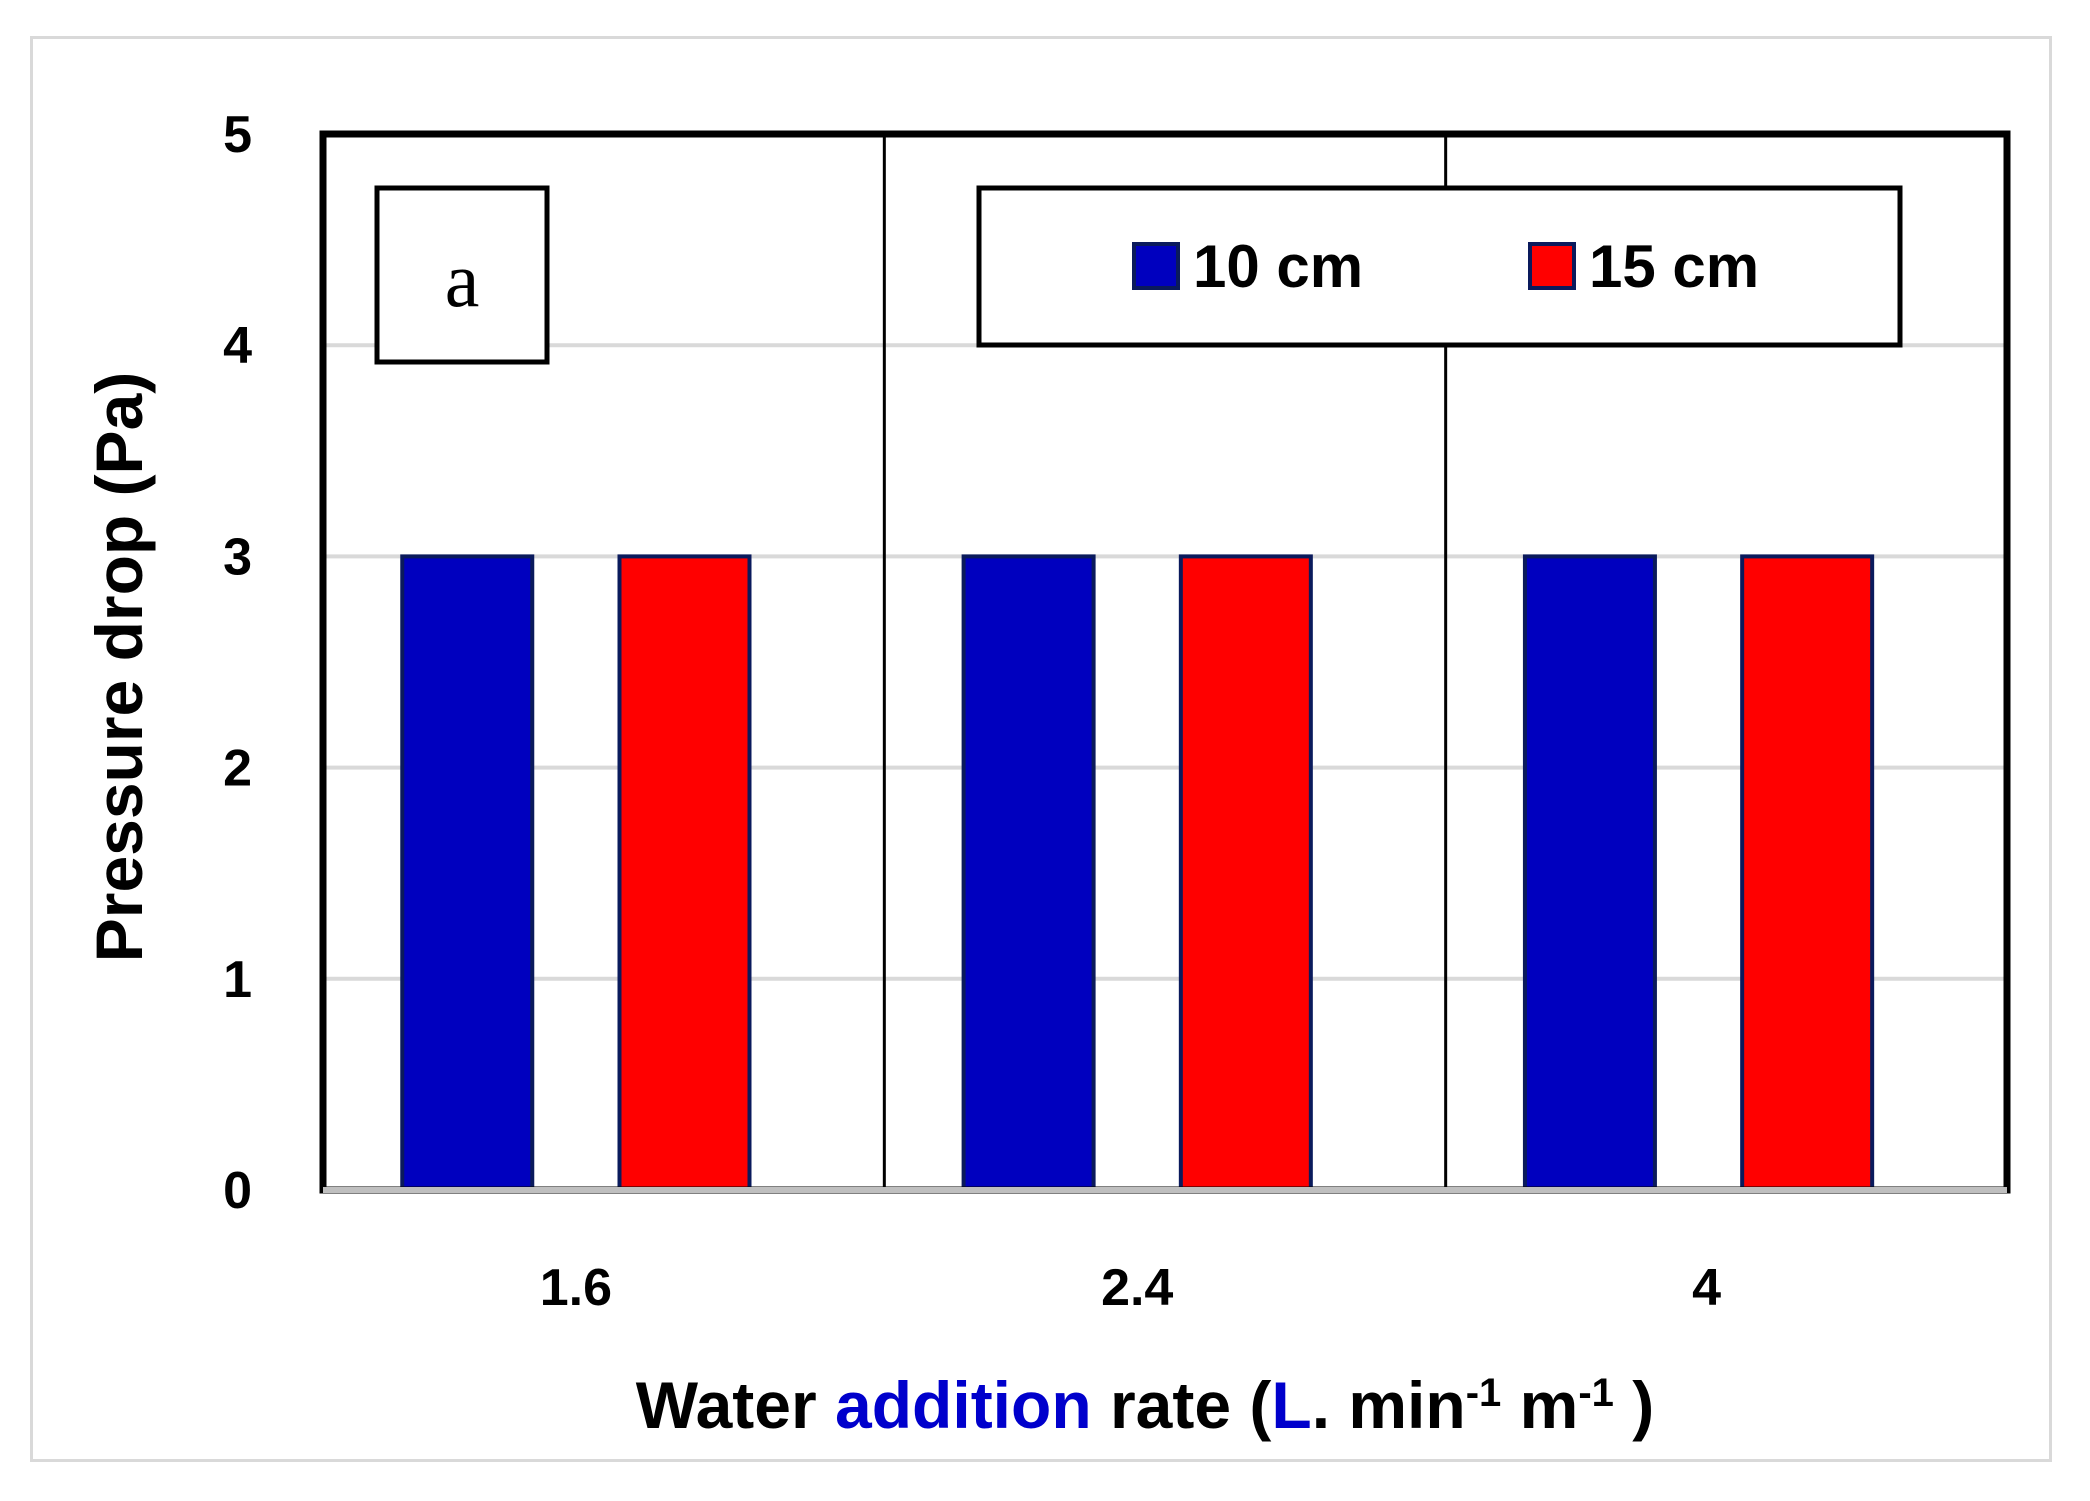 The height and width of the screenshot is (1501, 2090). I want to click on panel-label: a, so click(462, 279).